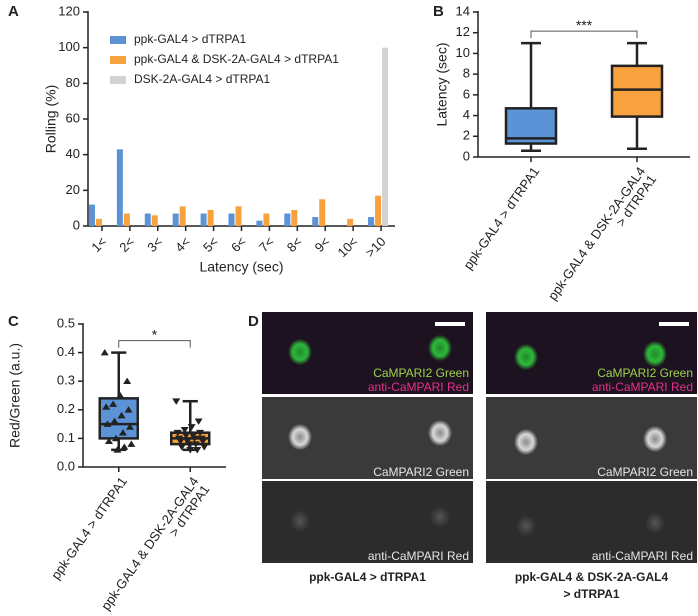 Image resolution: width=698 pixels, height=616 pixels. What do you see at coordinates (66, 408) in the screenshot?
I see `y-tick-label: 0.2` at bounding box center [66, 408].